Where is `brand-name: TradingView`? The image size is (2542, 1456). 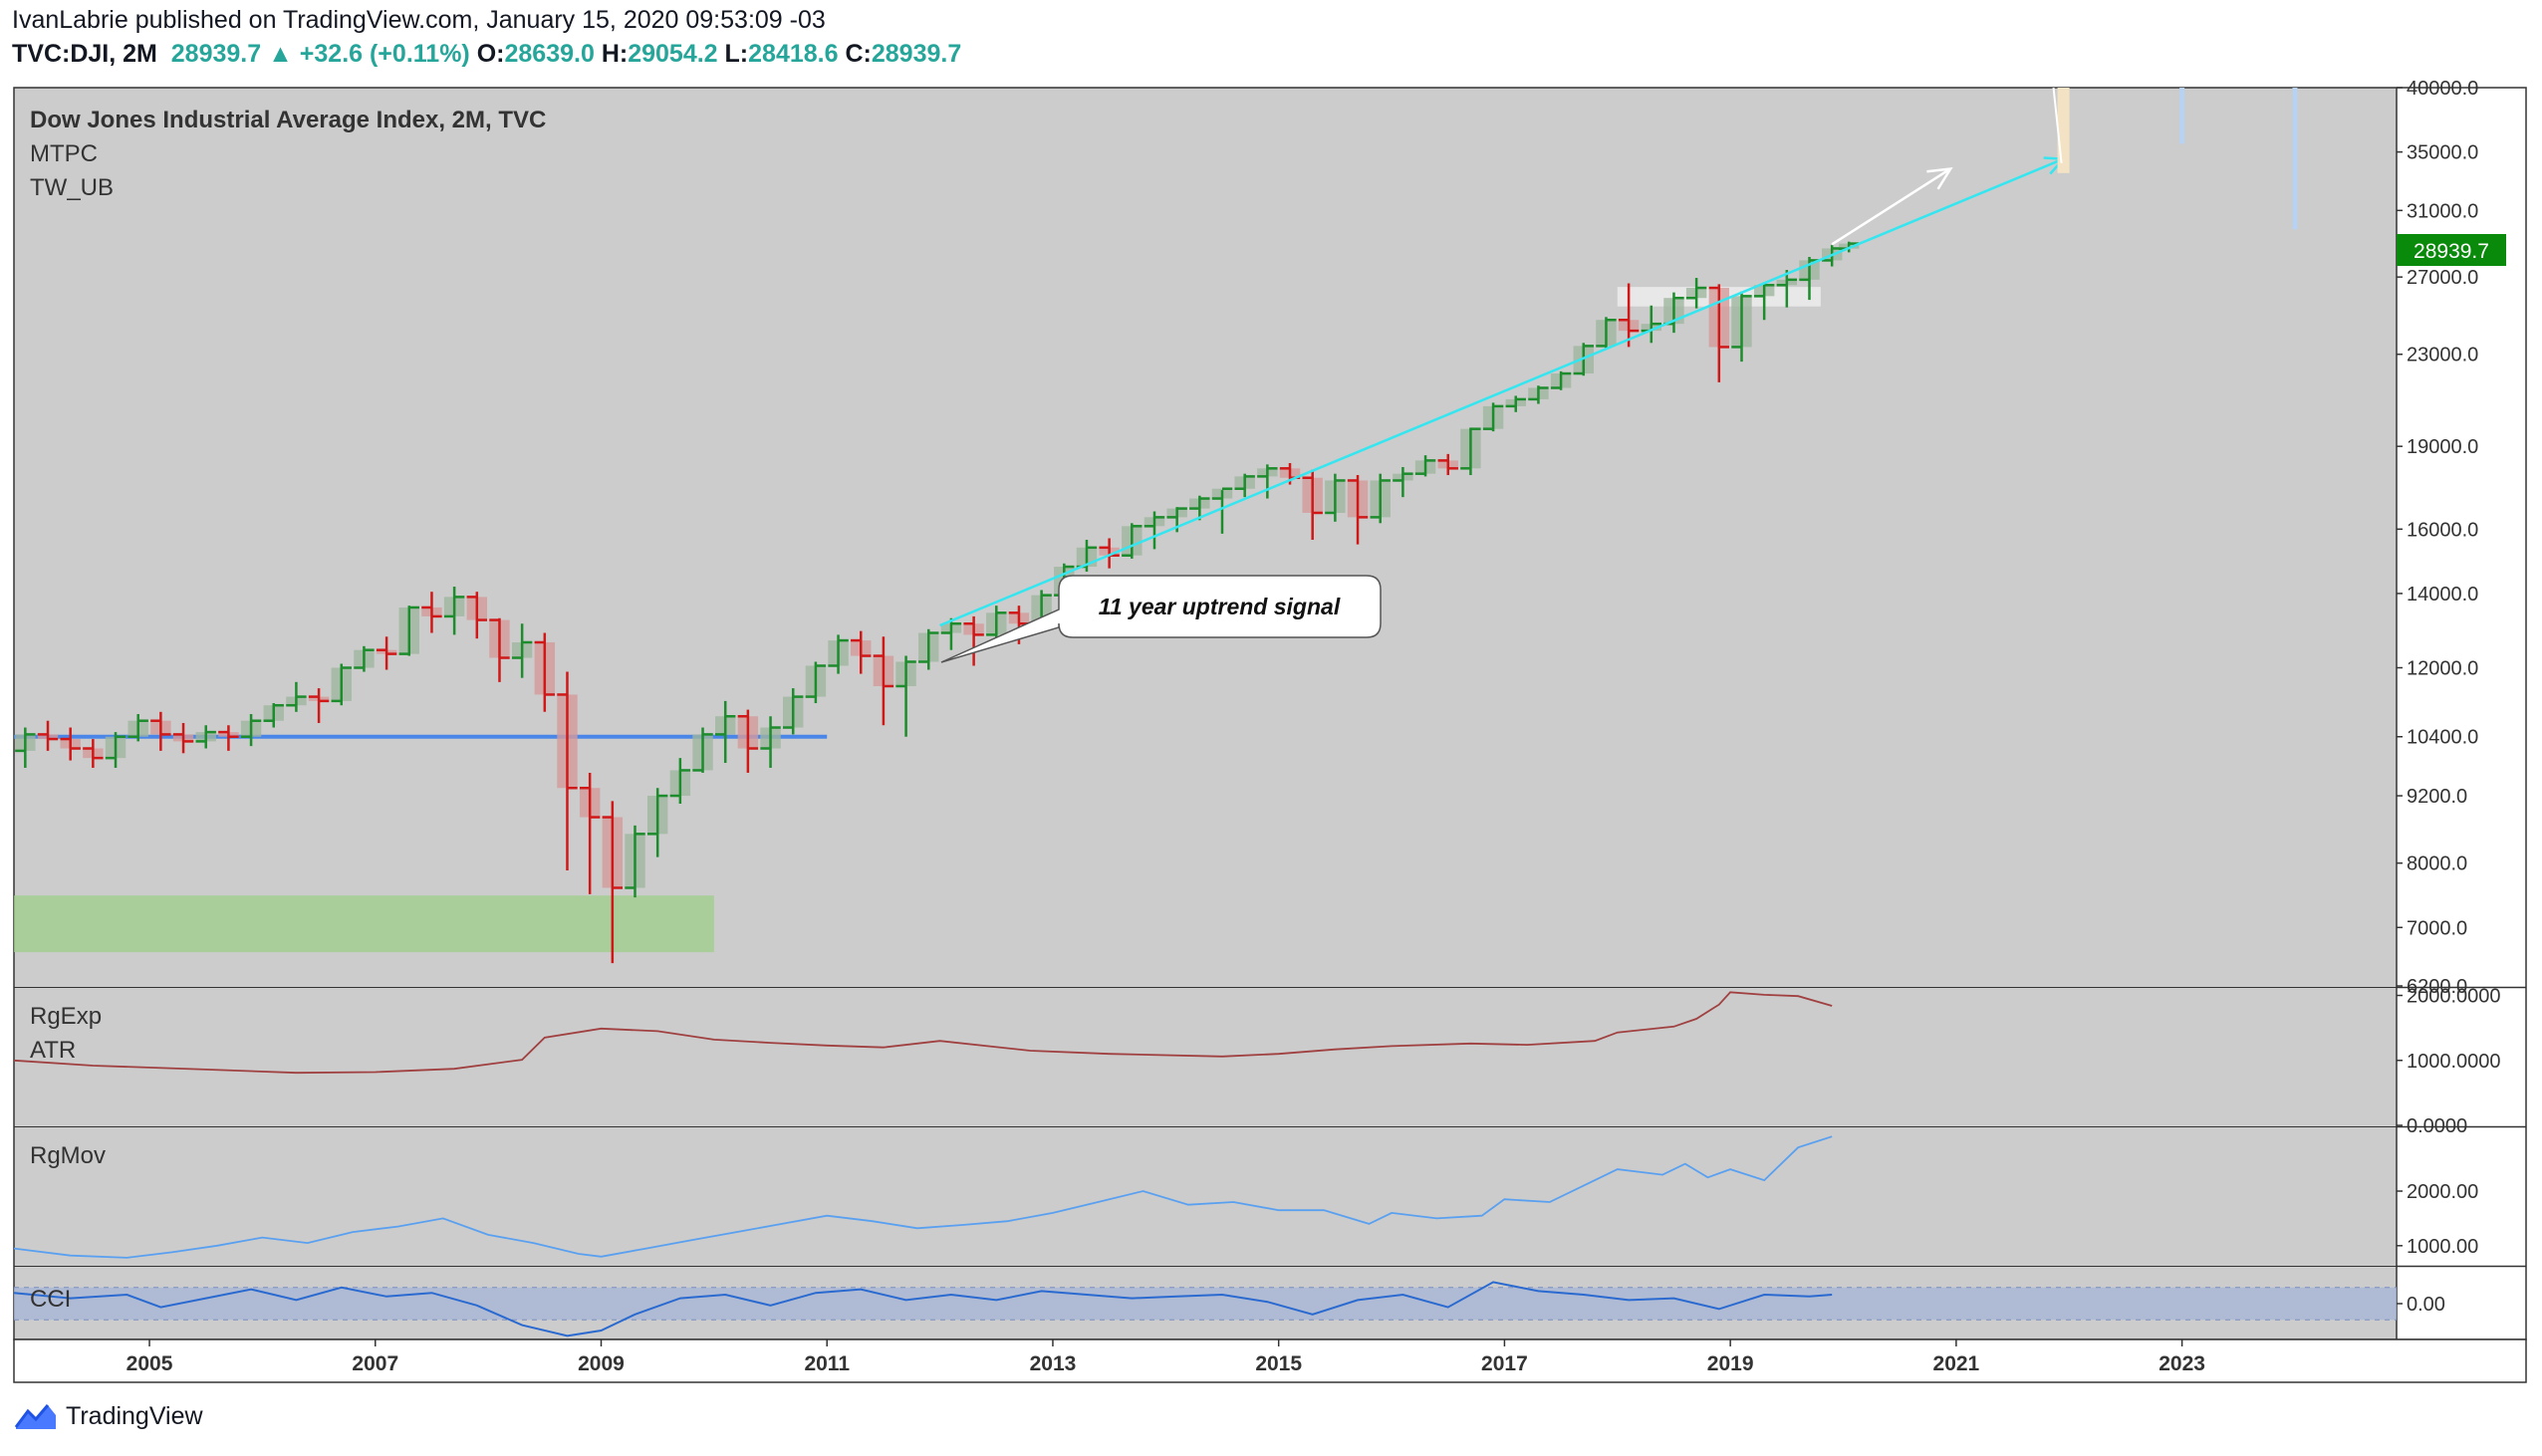 brand-name: TradingView is located at coordinates (134, 1416).